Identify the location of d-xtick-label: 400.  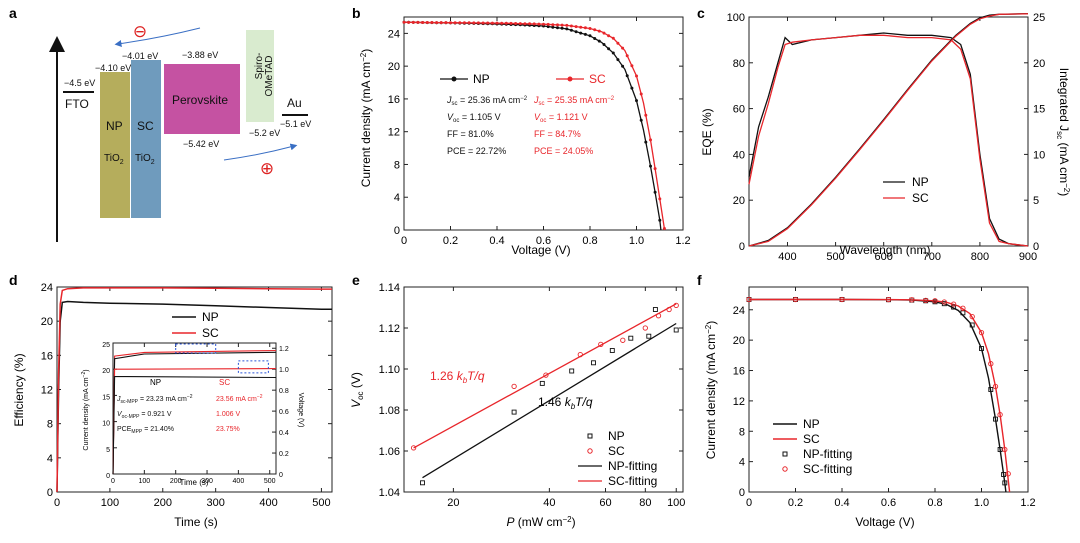
(268, 503).